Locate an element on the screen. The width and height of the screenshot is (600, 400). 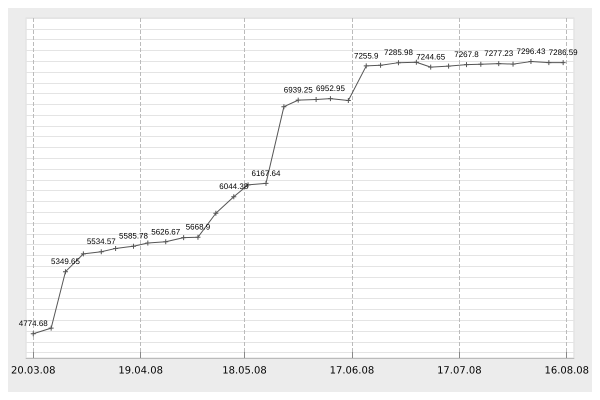
data-label: 7267.8 is located at coordinates (467, 55).